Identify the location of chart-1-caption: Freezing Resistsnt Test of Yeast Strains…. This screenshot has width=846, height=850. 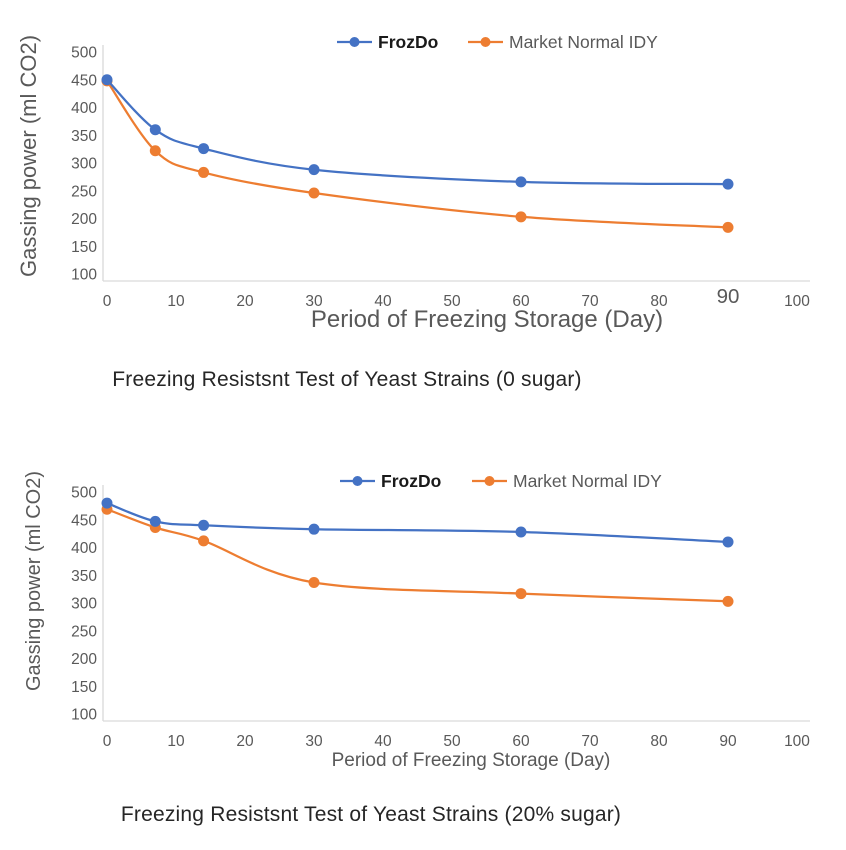
(371, 814).